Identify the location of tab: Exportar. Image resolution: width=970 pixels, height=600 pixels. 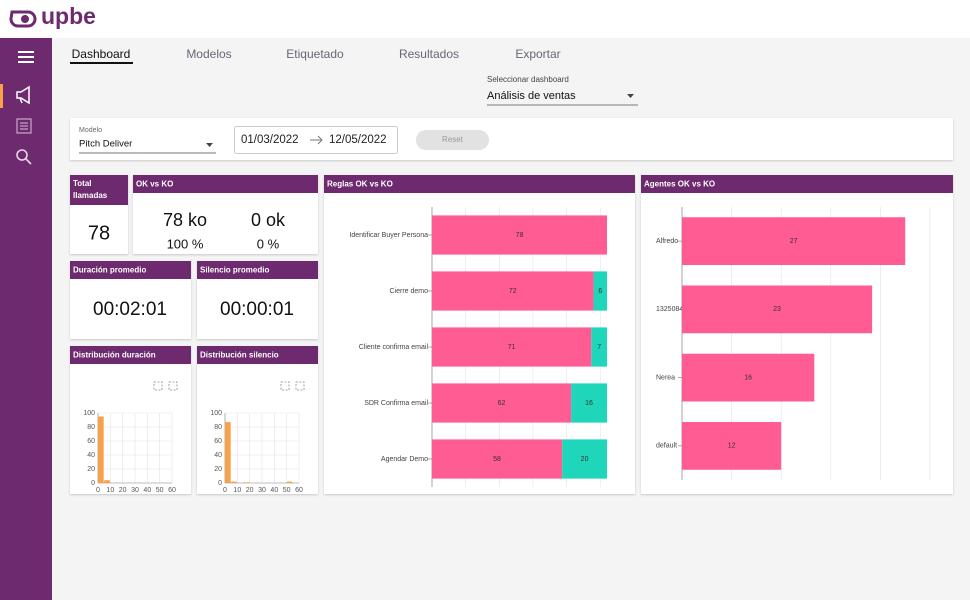
(537, 54).